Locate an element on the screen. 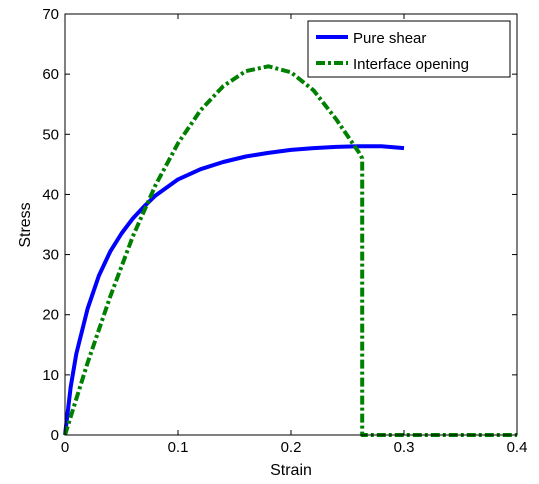  y-axis-label: Stress is located at coordinates (25, 224).